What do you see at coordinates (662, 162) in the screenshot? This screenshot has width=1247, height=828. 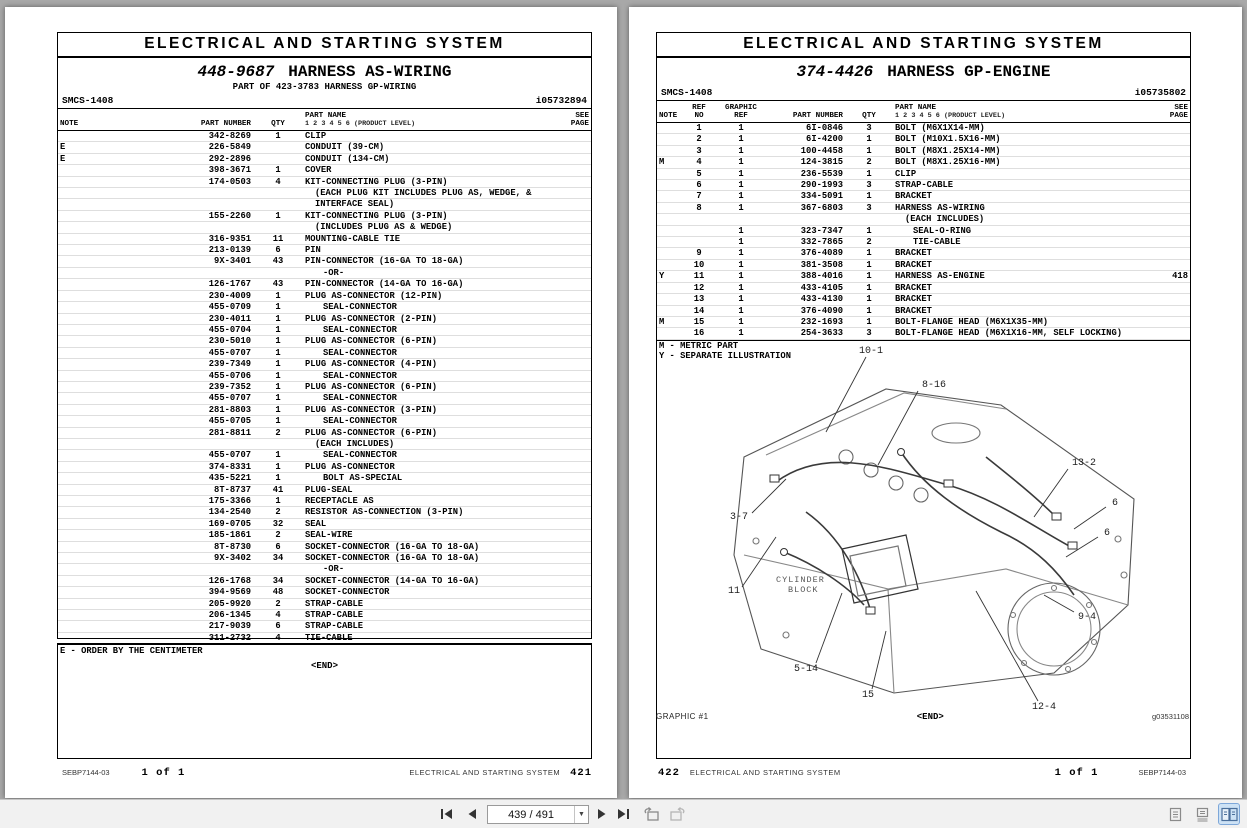 I see `cell-note: M` at bounding box center [662, 162].